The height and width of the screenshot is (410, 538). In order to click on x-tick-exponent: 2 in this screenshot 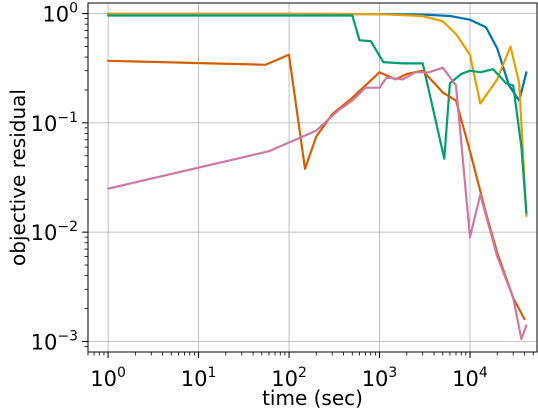, I will do `click(302, 373)`.